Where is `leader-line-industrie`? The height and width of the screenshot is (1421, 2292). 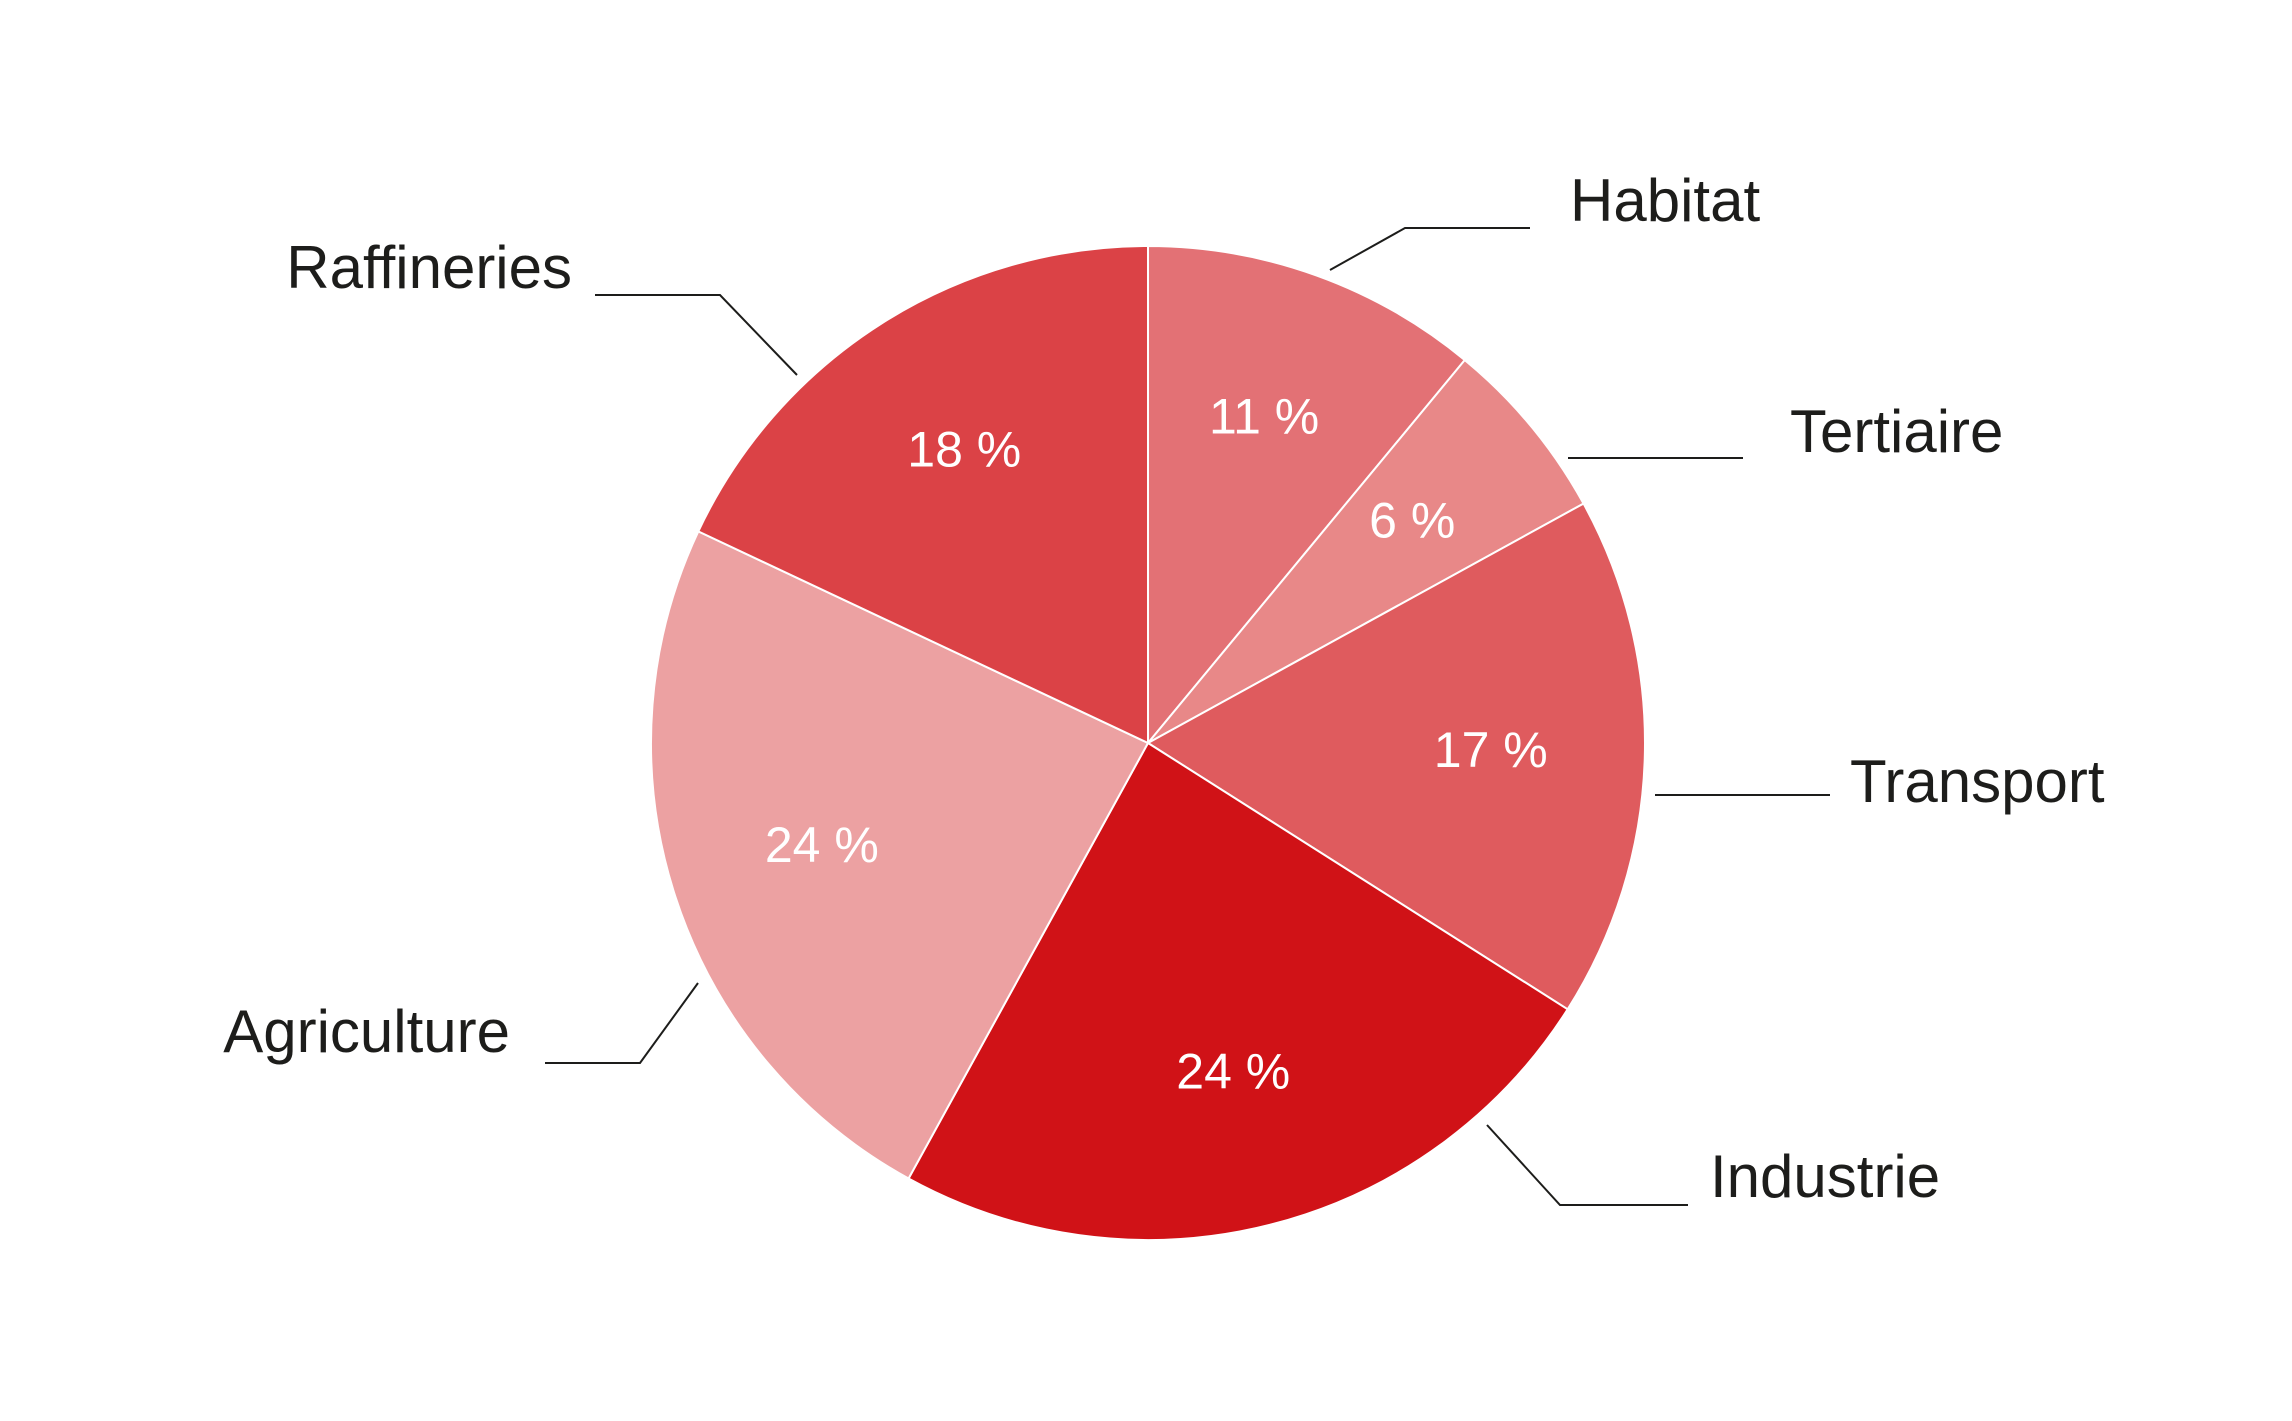
leader-line-industrie is located at coordinates (1587, 1165).